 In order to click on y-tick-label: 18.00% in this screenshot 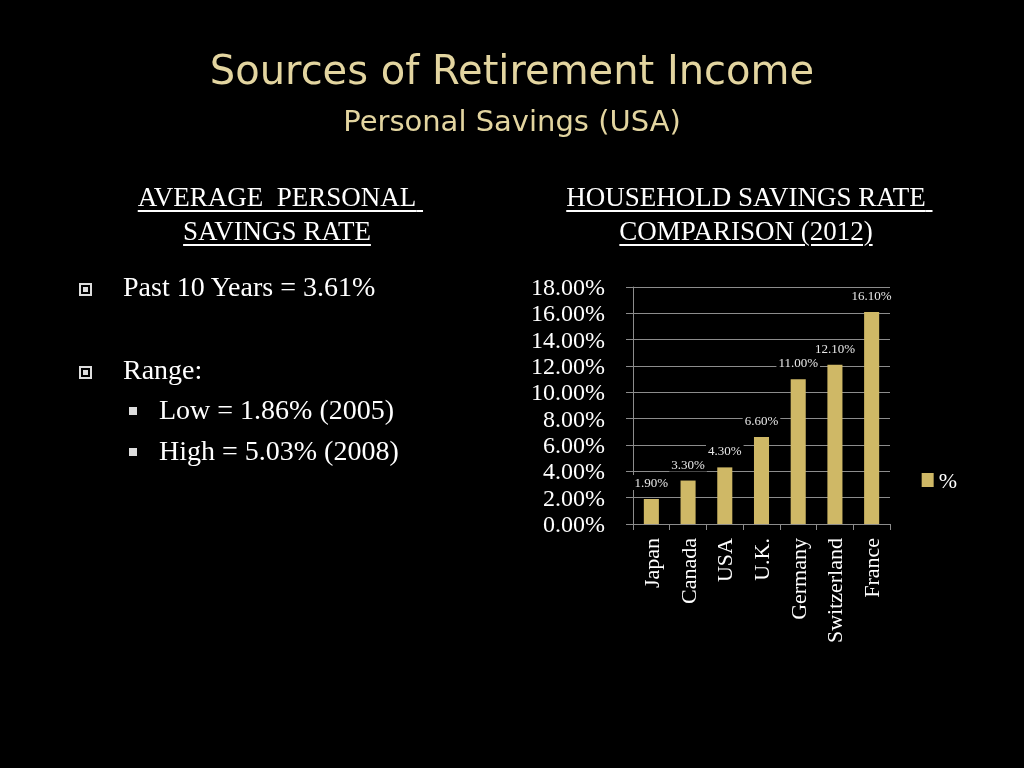, I will do `click(568, 287)`.